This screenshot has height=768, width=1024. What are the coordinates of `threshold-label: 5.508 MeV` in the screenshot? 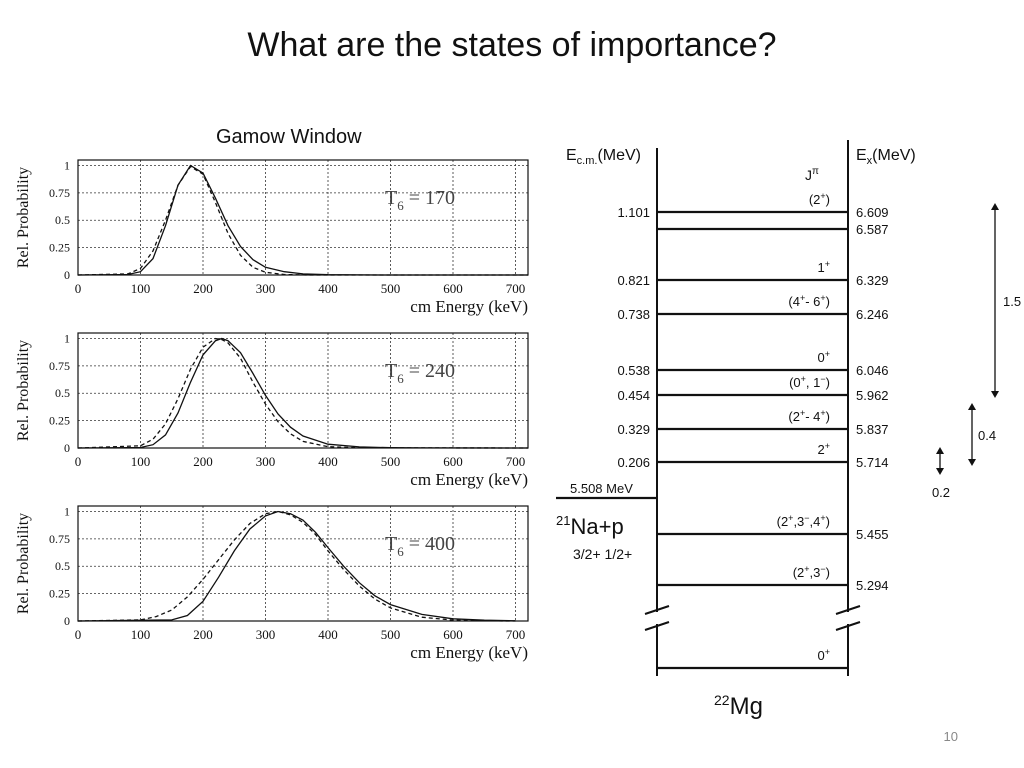 It's located at (601, 488).